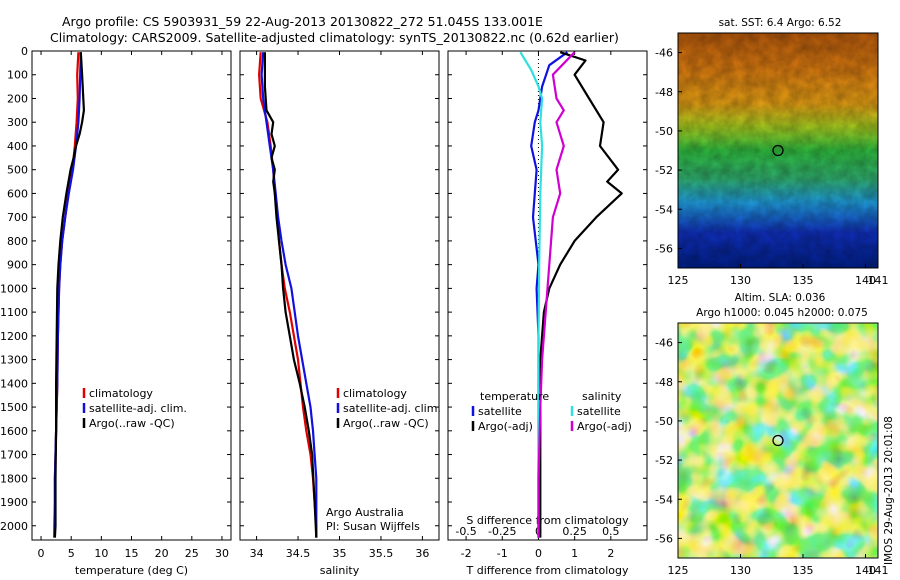 Image resolution: width=900 pixels, height=580 pixels. What do you see at coordinates (17, 98) in the screenshot?
I see `y-tick-label: 200` at bounding box center [17, 98].